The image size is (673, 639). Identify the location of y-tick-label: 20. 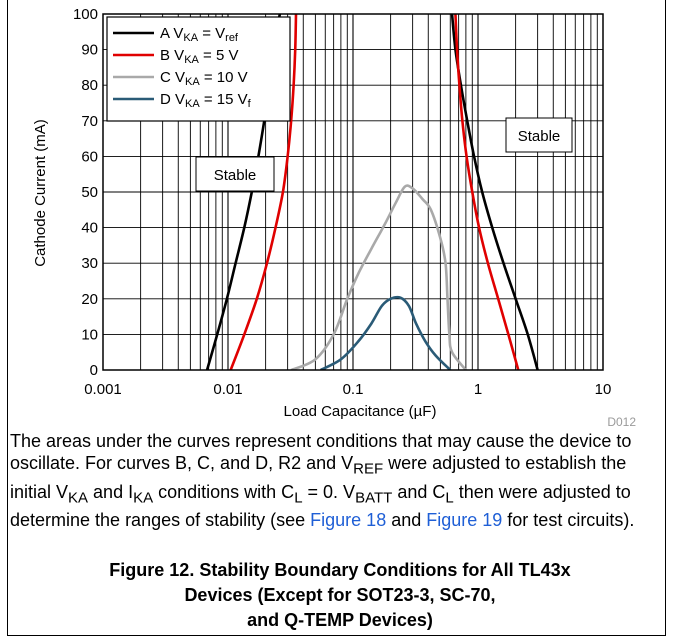
(89, 299).